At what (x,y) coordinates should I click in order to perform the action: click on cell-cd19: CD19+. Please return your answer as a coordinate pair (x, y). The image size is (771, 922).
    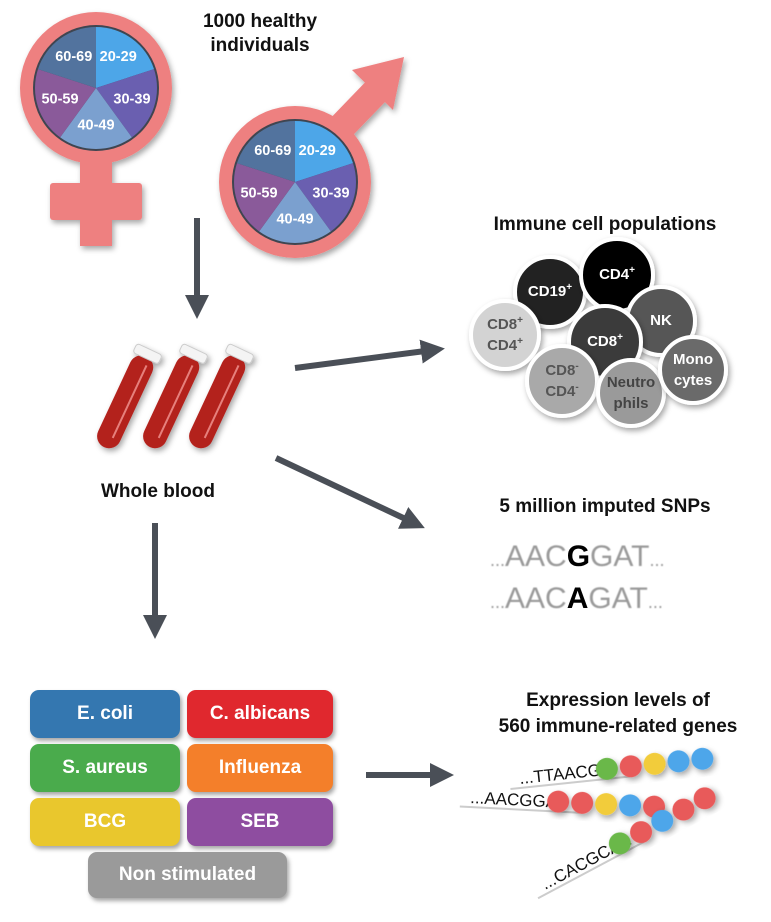
    Looking at the image, I should click on (550, 292).